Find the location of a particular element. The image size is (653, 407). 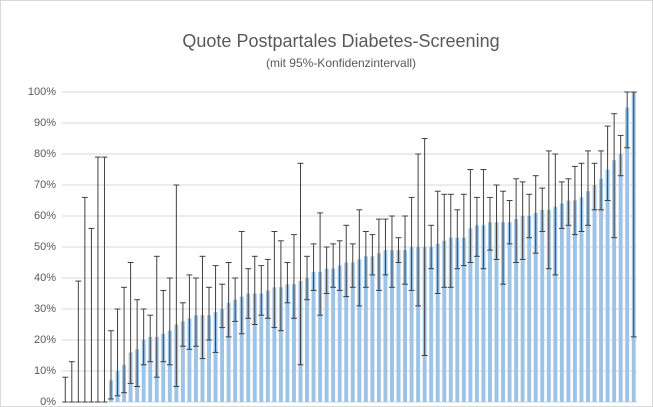

y-tick-label: 60% is located at coordinates (45, 216).